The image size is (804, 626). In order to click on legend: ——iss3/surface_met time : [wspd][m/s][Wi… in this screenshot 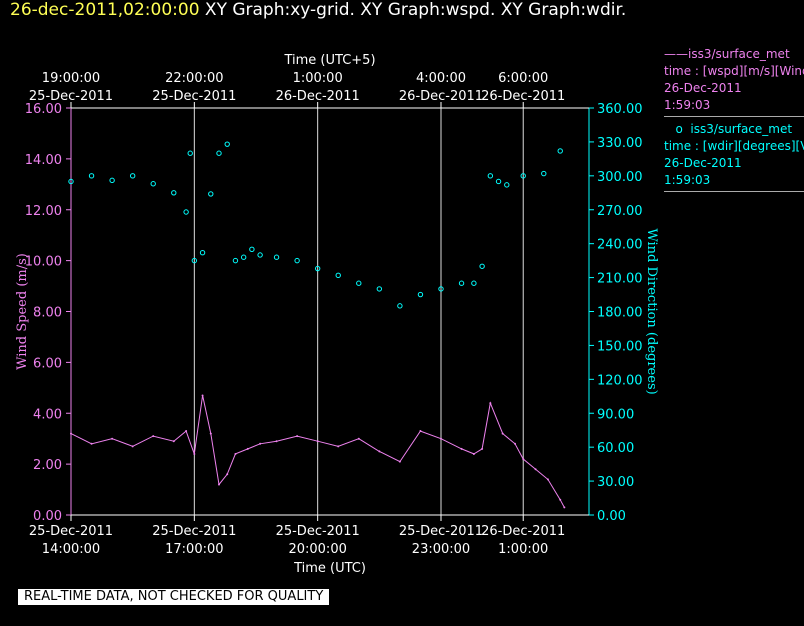, I will do `click(734, 119)`.